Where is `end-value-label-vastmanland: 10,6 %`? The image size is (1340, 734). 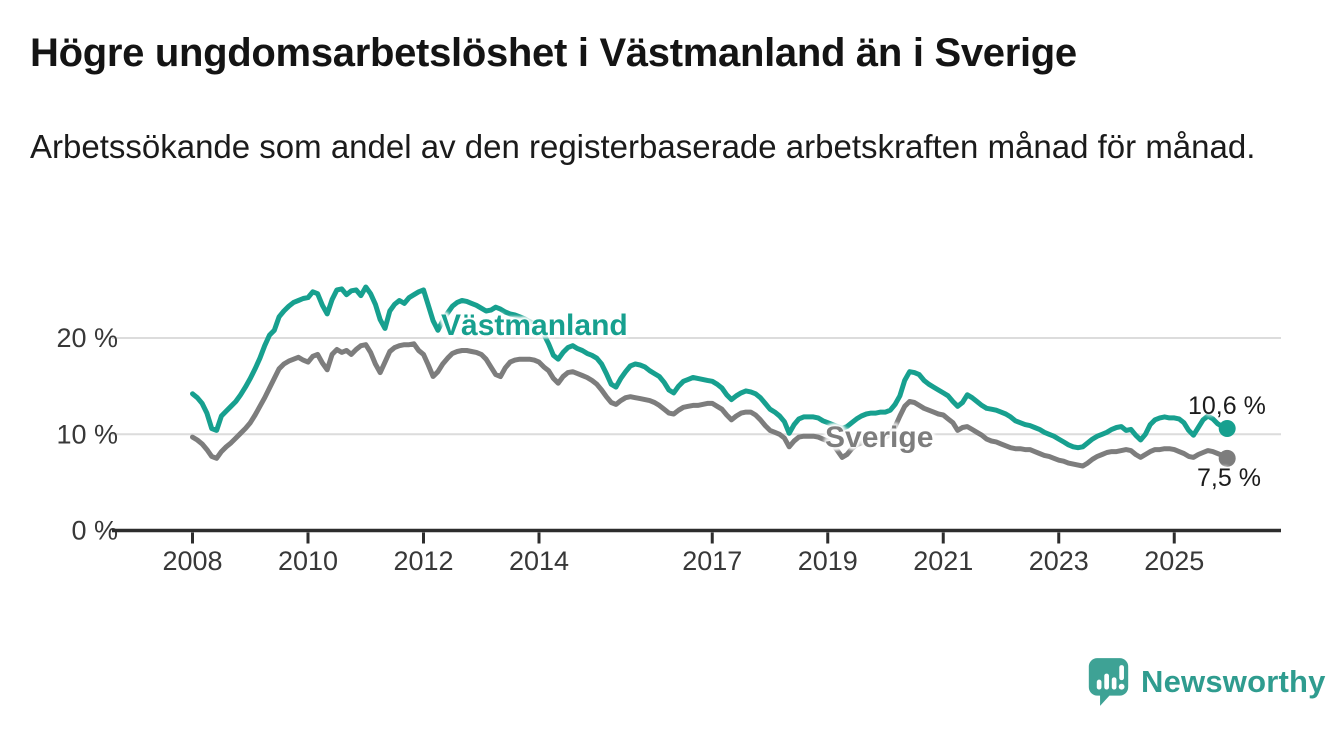
end-value-label-vastmanland: 10,6 % is located at coordinates (1227, 406).